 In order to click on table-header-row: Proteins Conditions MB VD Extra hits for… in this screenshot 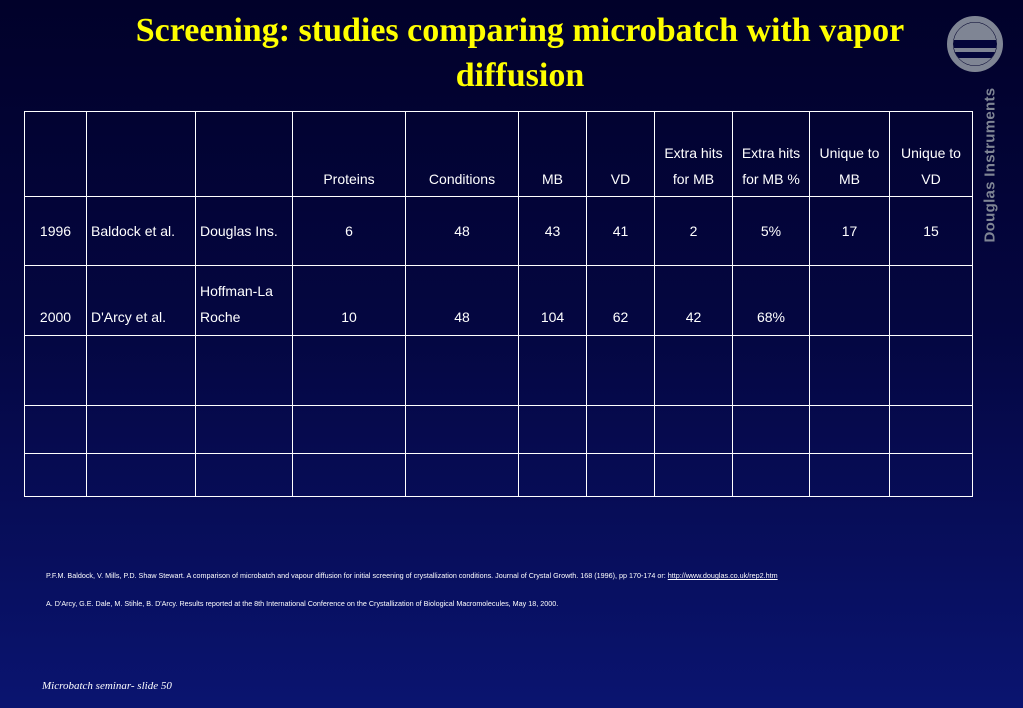, I will do `click(498, 154)`.